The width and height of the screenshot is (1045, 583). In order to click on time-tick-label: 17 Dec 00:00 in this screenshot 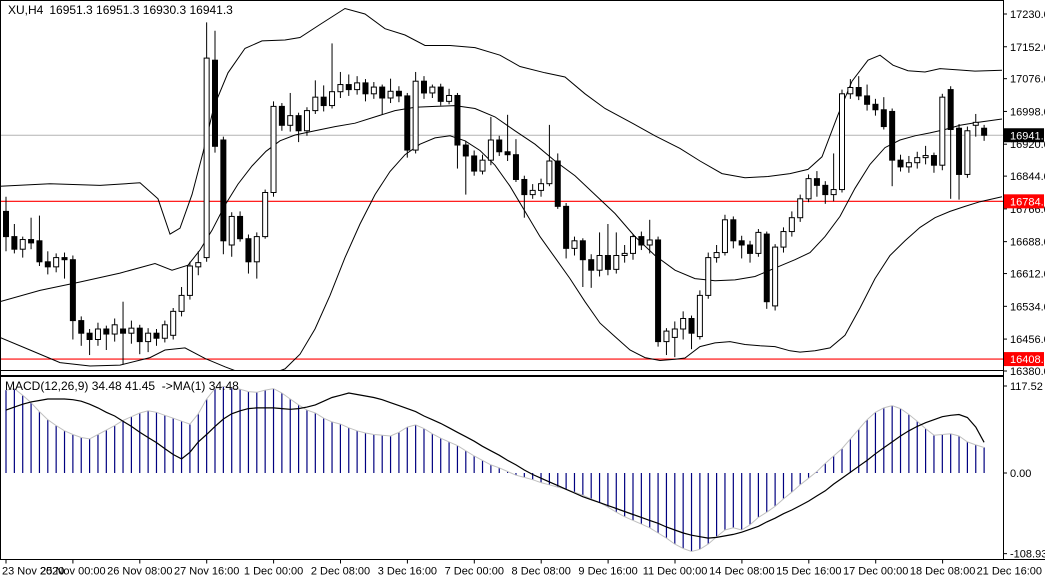, I will do `click(875, 572)`.